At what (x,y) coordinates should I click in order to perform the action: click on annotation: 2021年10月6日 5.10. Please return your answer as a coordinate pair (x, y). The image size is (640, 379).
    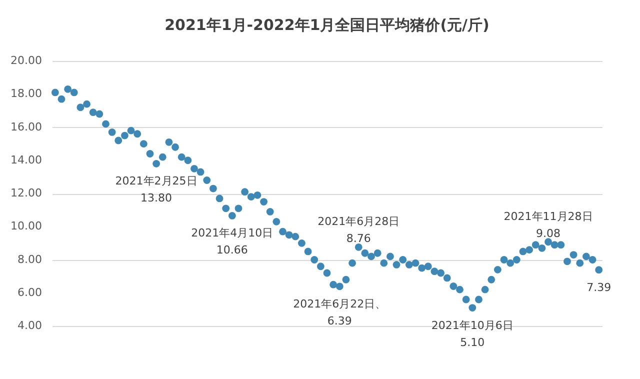
    Looking at the image, I should click on (472, 333).